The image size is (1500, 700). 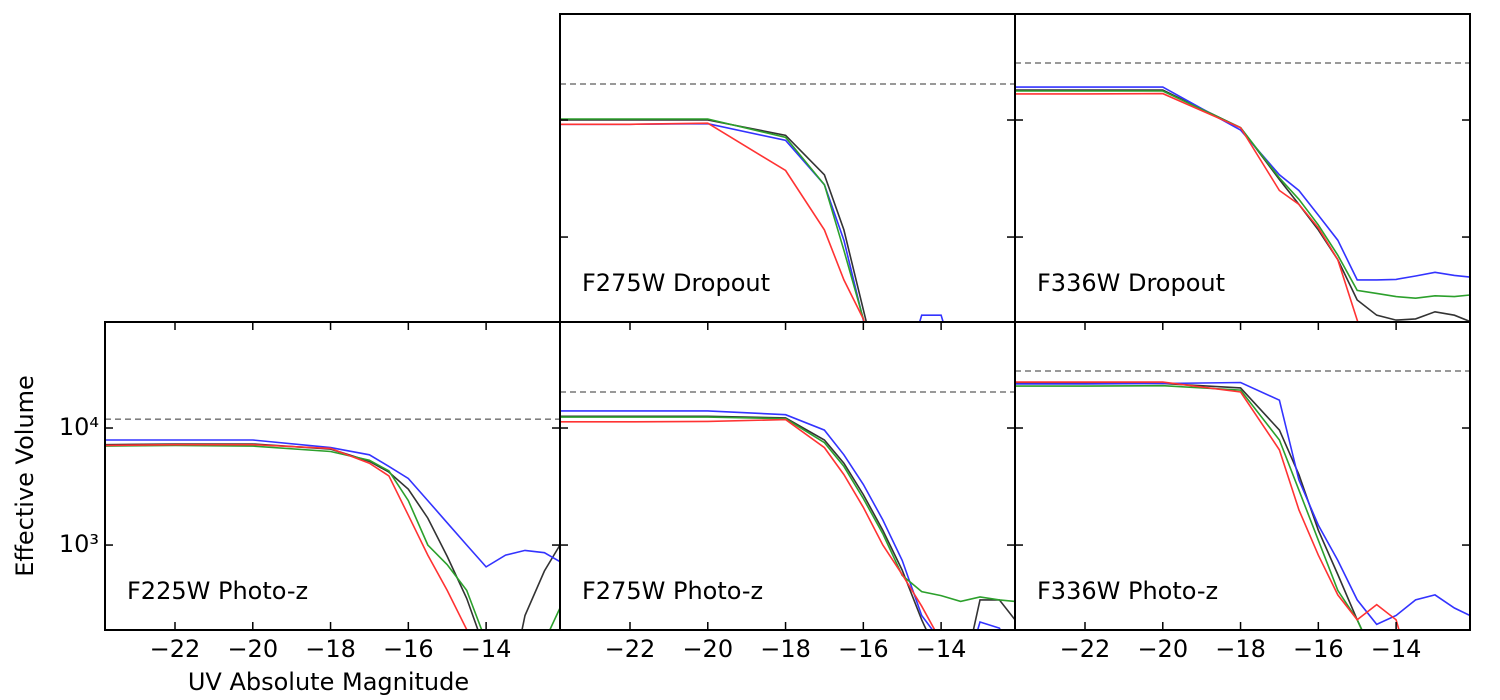 I want to click on y-axis-label: Effective Volume, so click(x=25, y=476).